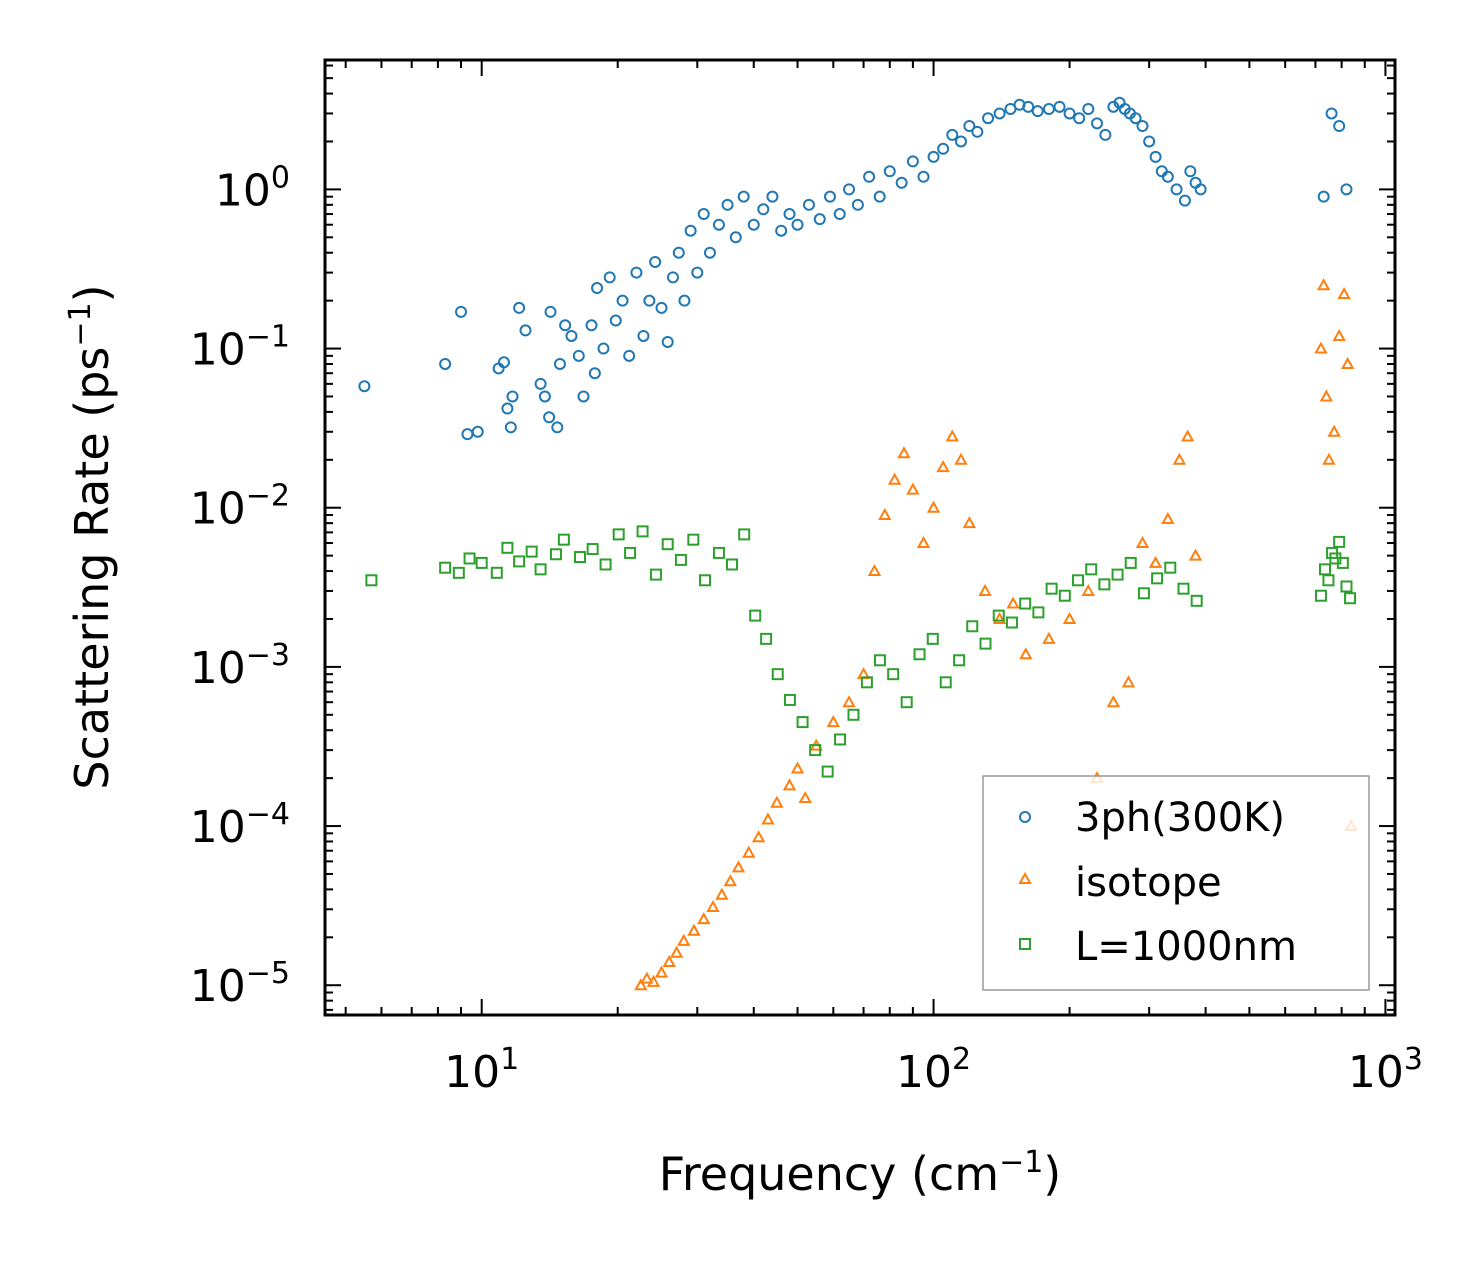 The width and height of the screenshot is (1480, 1265). What do you see at coordinates (933, 1070) in the screenshot?
I see `x-tick-label: 102` at bounding box center [933, 1070].